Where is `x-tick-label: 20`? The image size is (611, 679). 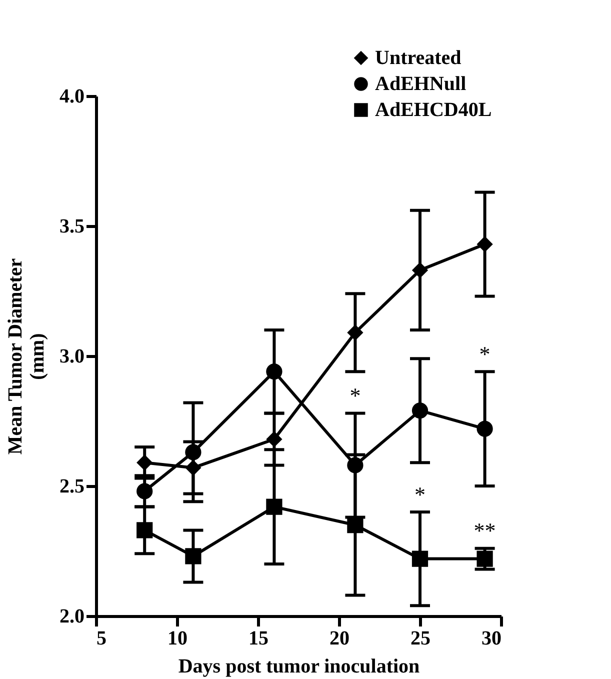 x-tick-label: 20 is located at coordinates (340, 639).